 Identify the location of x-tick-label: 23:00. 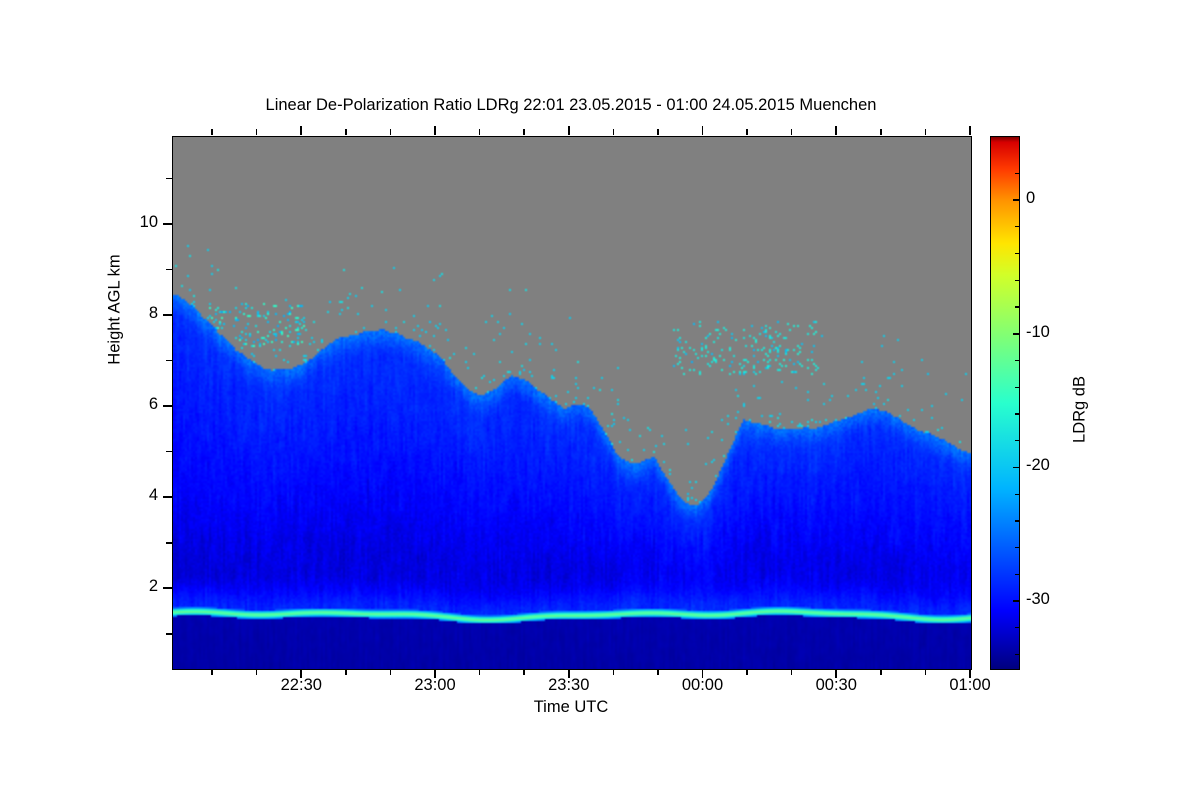
(435, 685).